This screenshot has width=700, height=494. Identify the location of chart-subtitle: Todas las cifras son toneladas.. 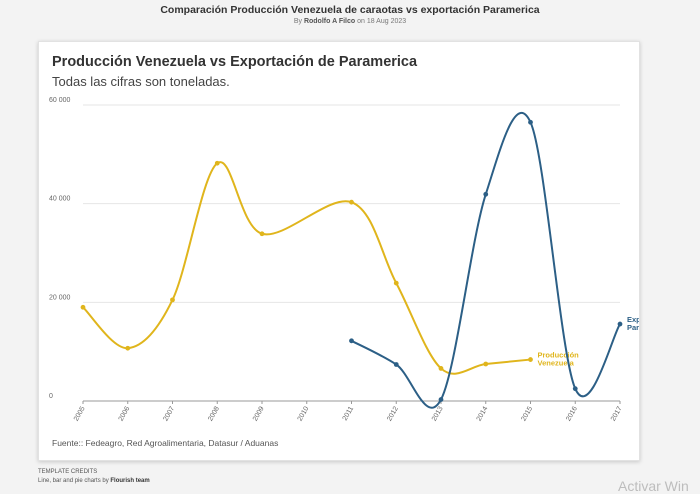
(141, 81).